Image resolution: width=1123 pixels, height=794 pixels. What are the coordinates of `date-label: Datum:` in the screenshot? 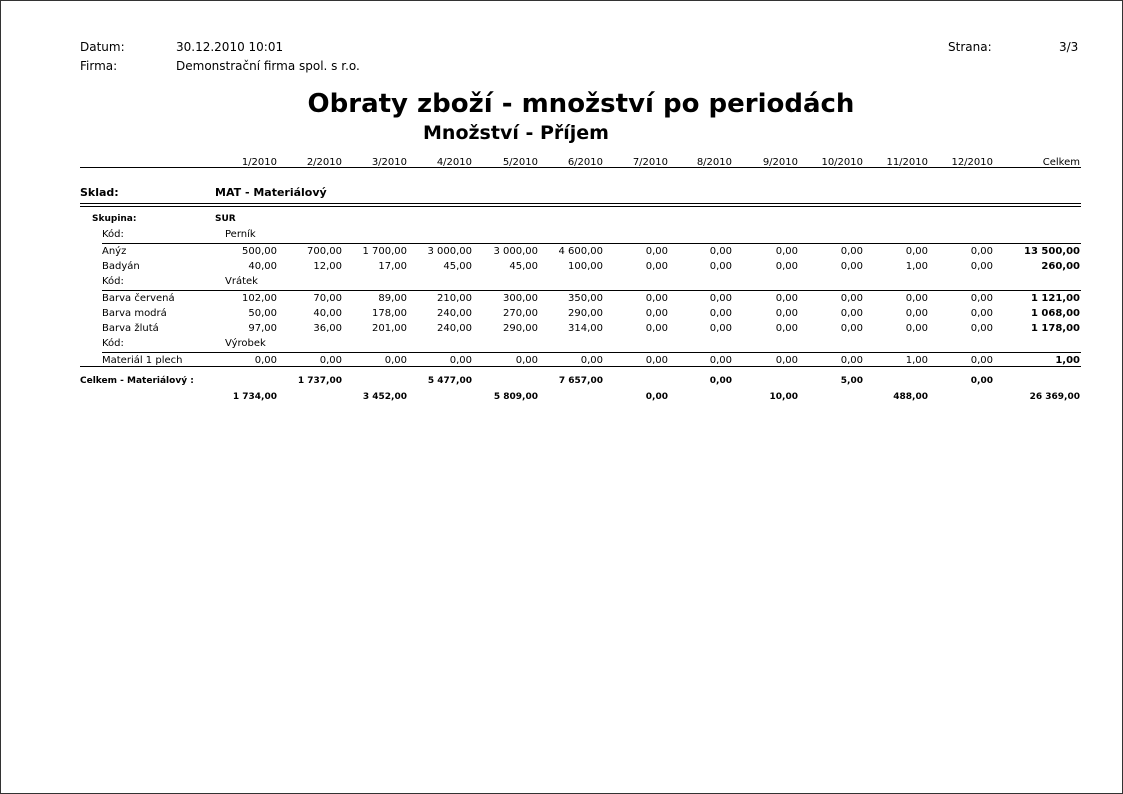 It's located at (102, 47).